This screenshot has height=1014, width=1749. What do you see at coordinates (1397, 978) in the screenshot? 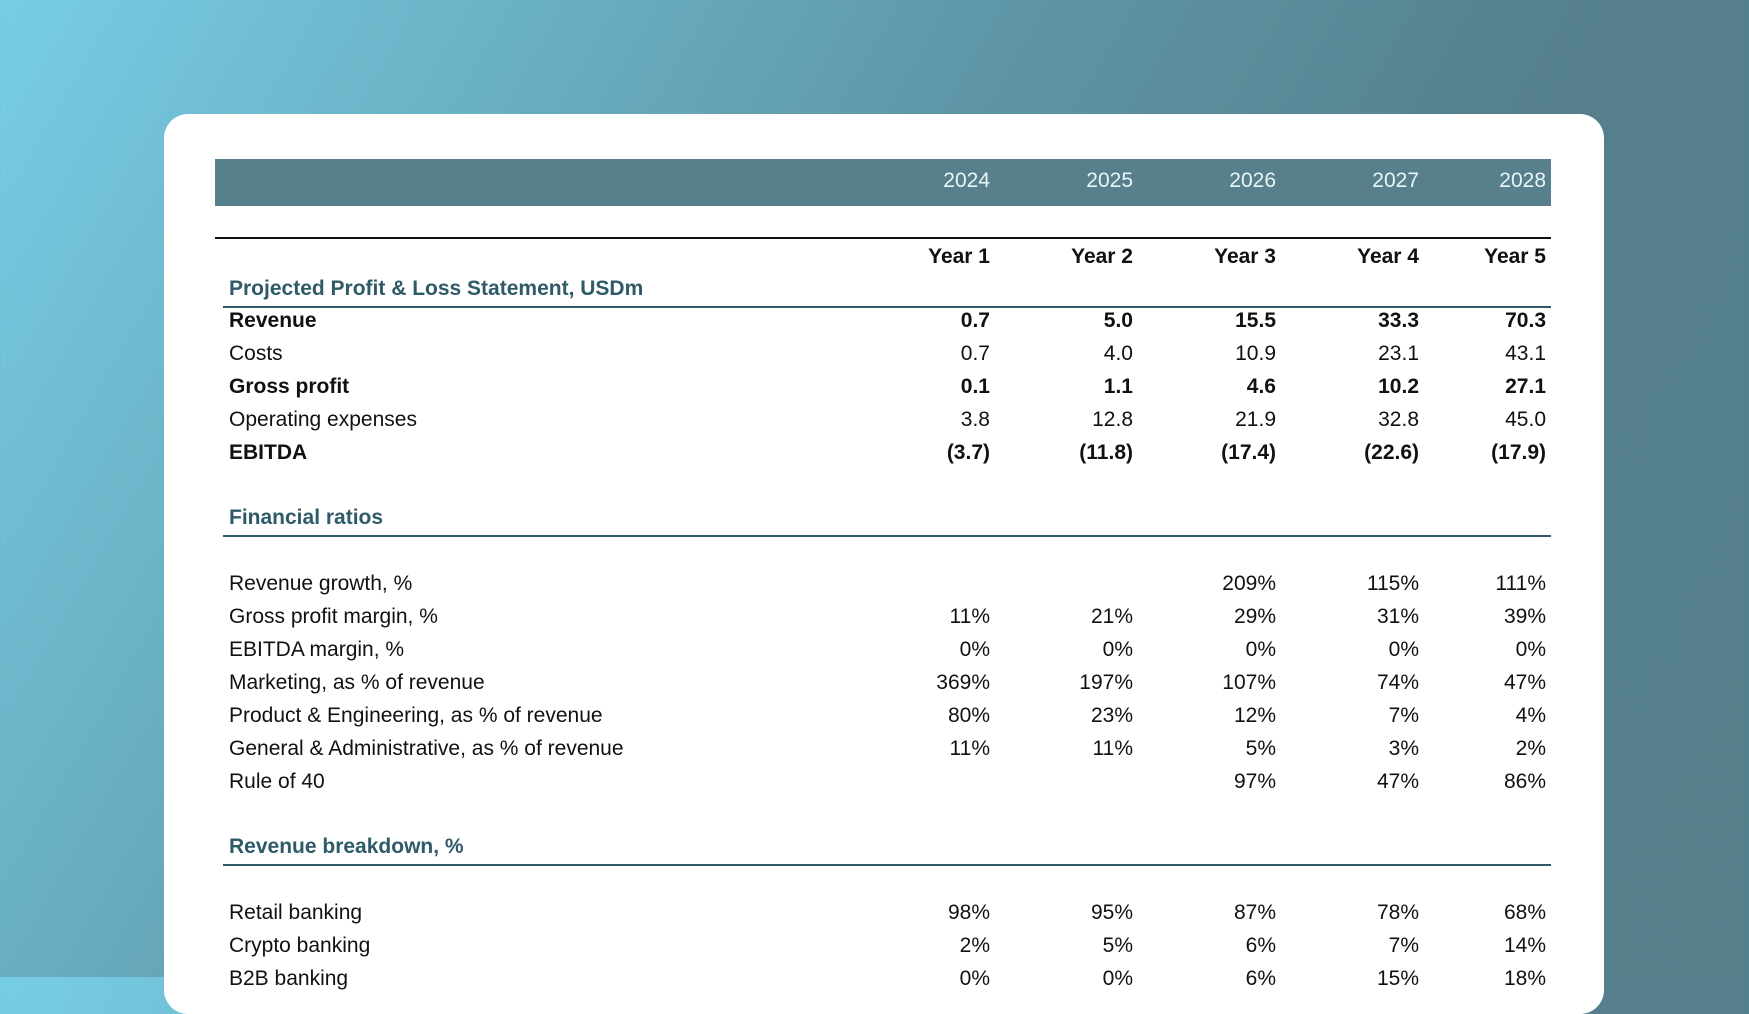
I see `cell: 15%` at bounding box center [1397, 978].